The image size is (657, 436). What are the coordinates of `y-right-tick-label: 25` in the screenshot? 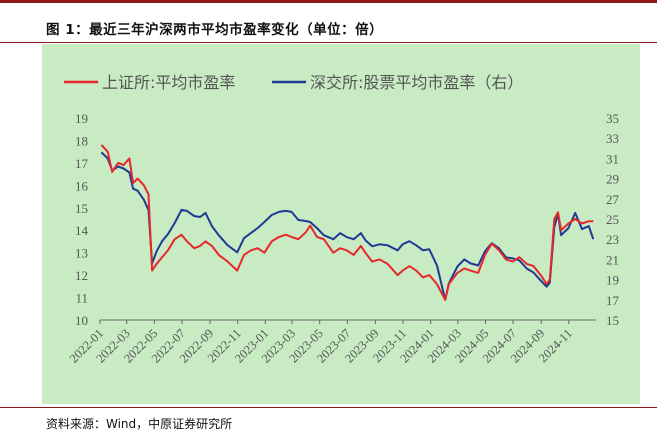 It's located at (612, 219).